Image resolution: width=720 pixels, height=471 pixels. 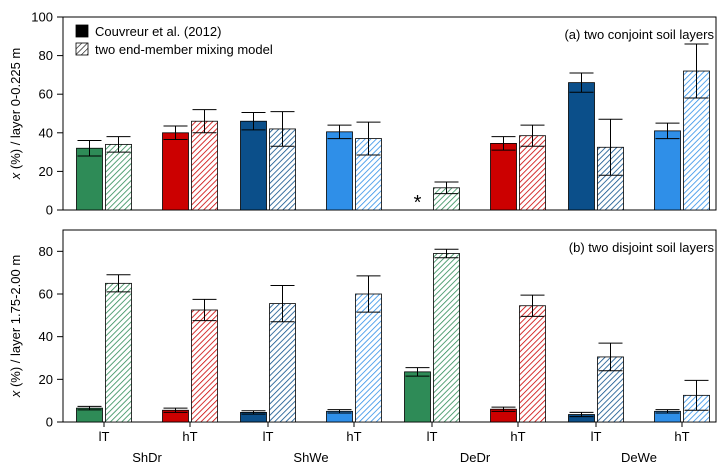 What do you see at coordinates (15, 110) in the screenshot?
I see `y-axis-label-rest: (%) / layer 0-0.225 m` at bounding box center [15, 110].